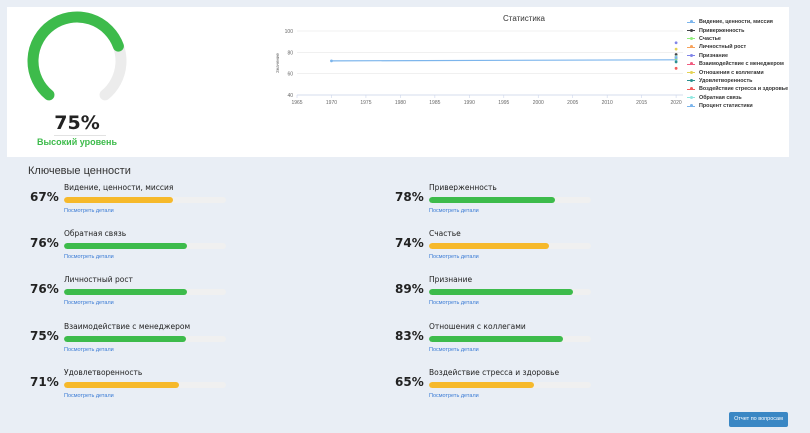 Image resolution: width=810 pixels, height=433 pixels. What do you see at coordinates (290, 96) in the screenshot?
I see `y-tick-label: 40` at bounding box center [290, 96].